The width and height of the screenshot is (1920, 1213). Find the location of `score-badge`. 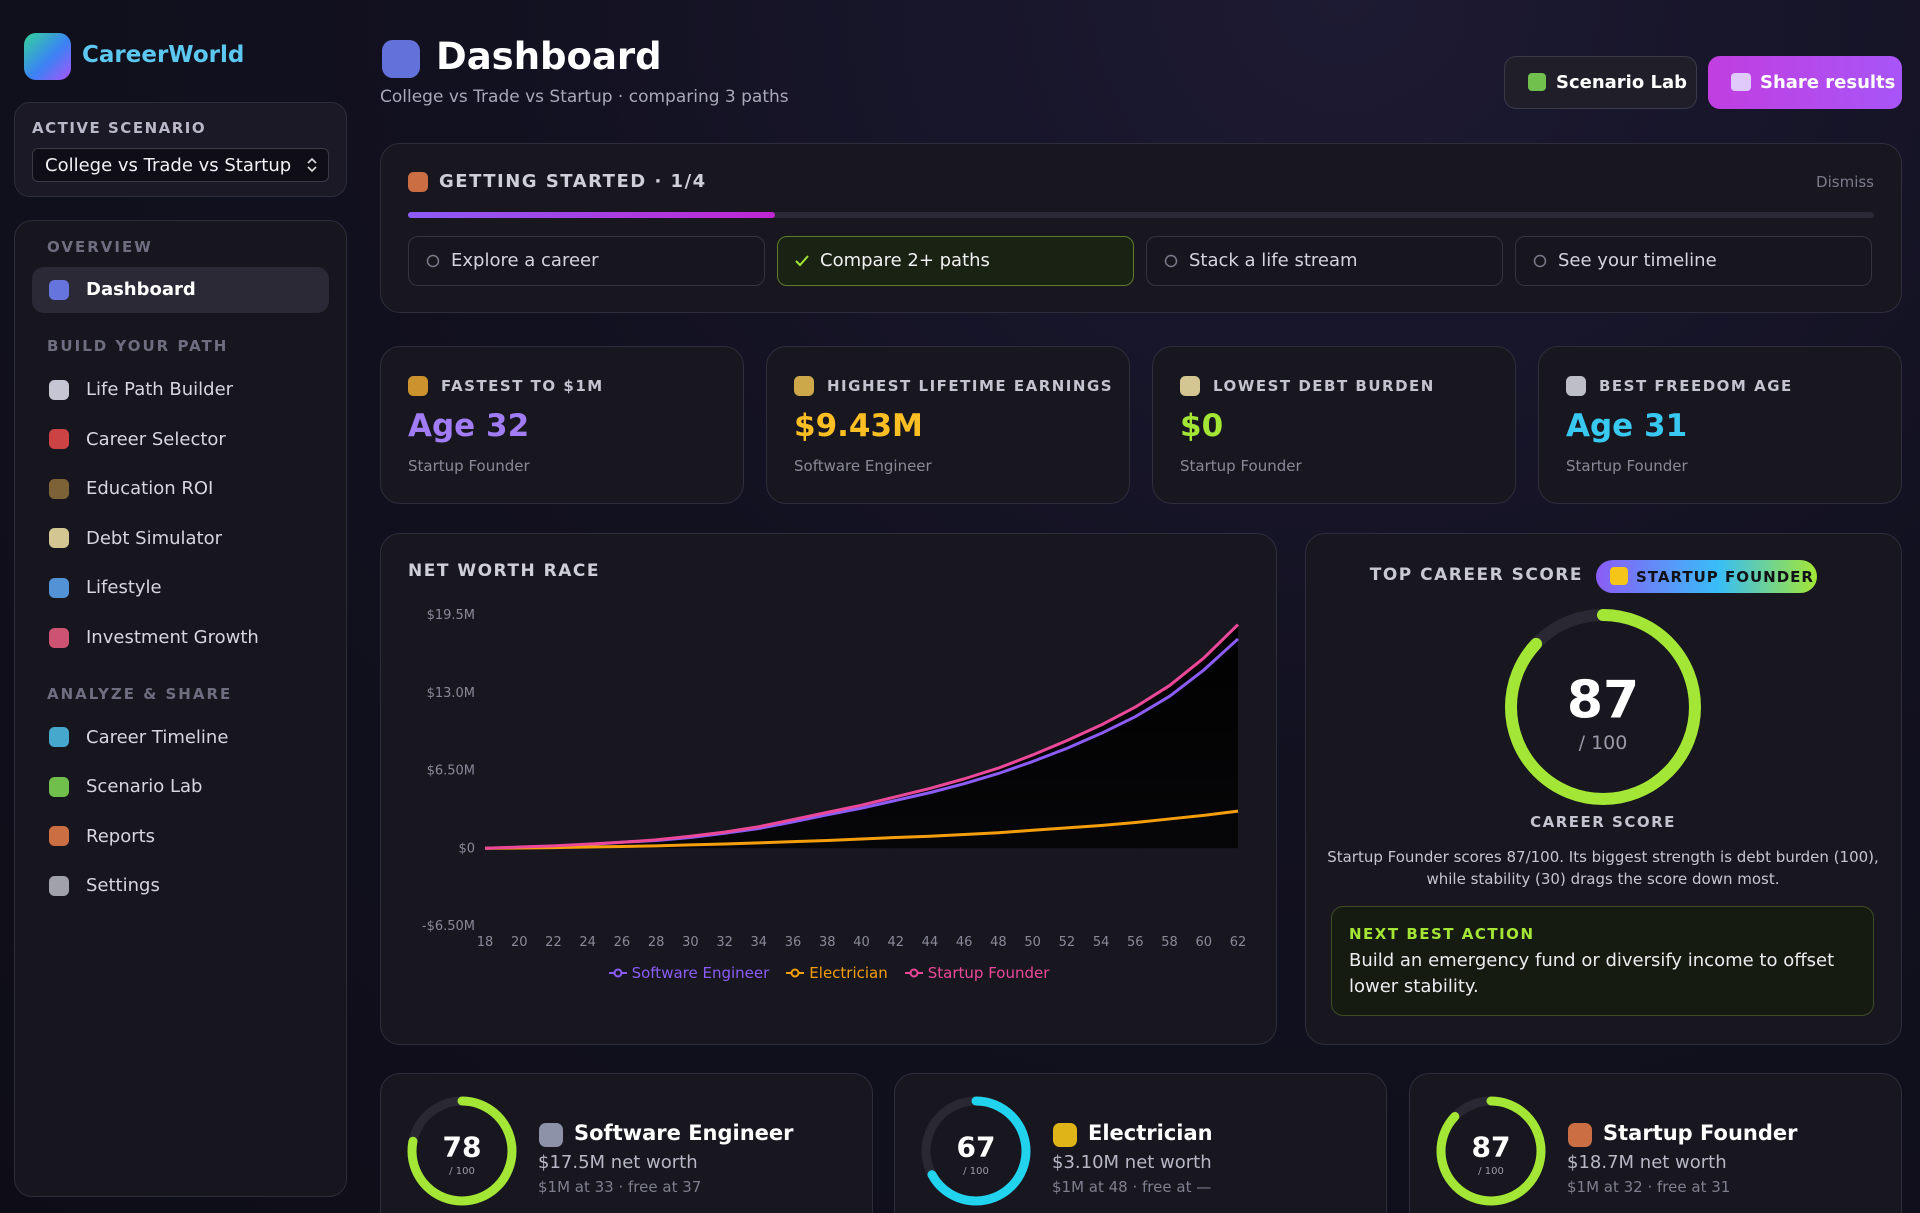

score-badge is located at coordinates (1706, 576).